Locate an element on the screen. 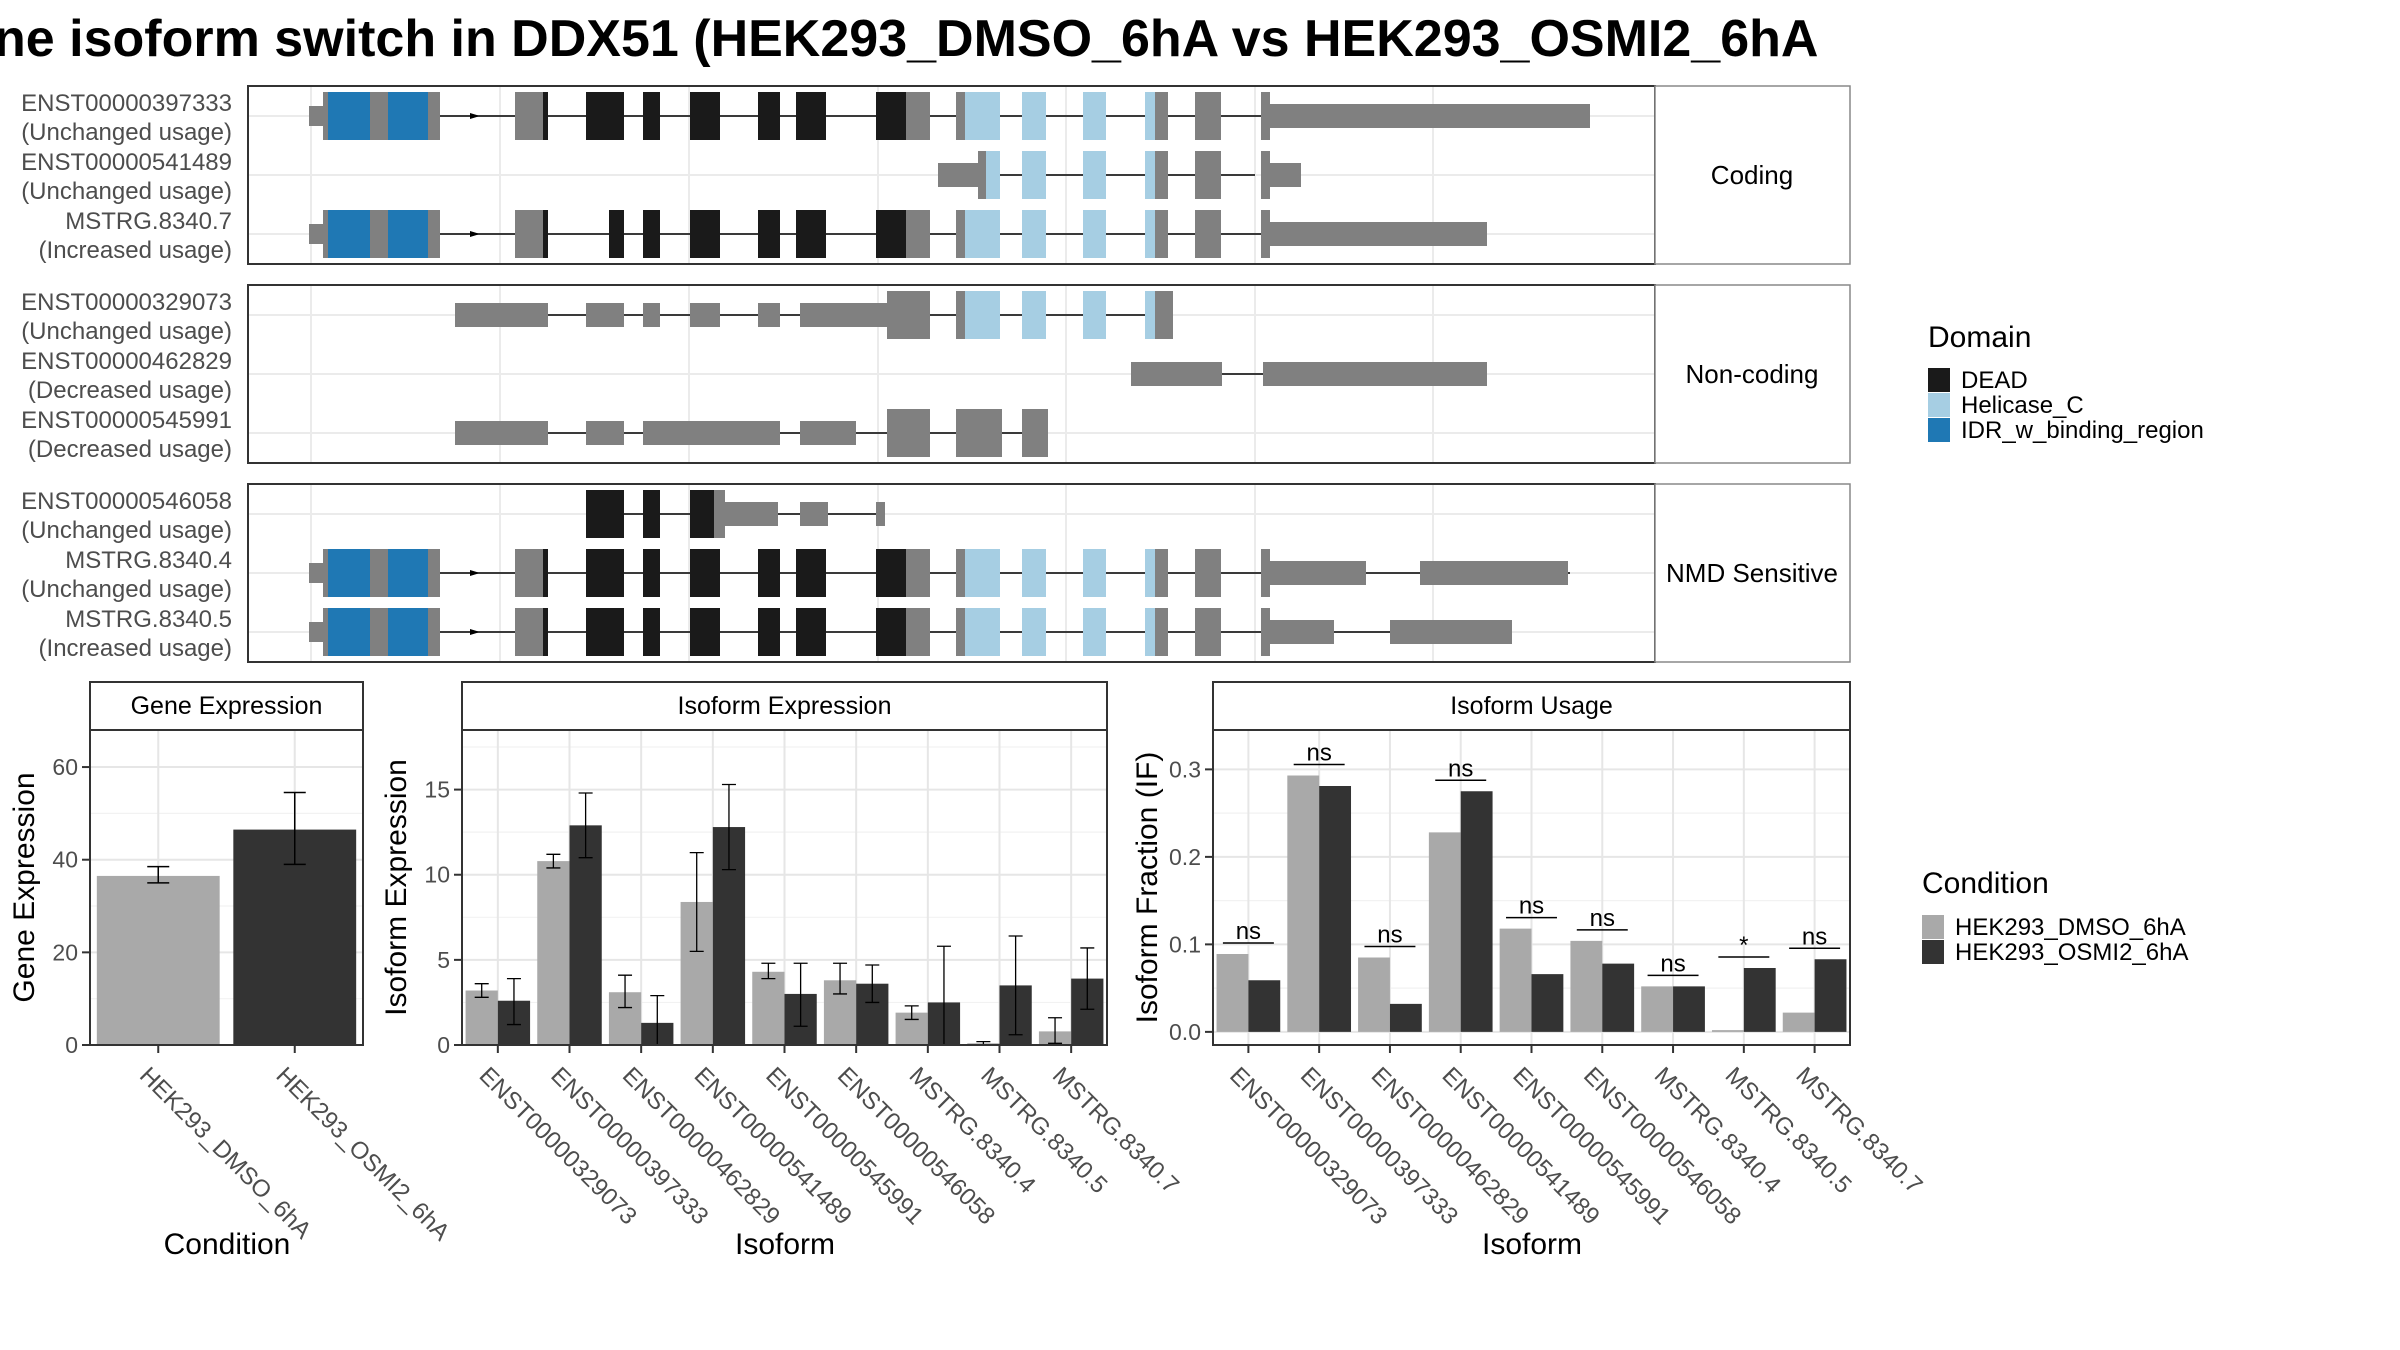 The width and height of the screenshot is (2400, 1350). isoform-name: ENST00000329073 is located at coordinates (126, 302).